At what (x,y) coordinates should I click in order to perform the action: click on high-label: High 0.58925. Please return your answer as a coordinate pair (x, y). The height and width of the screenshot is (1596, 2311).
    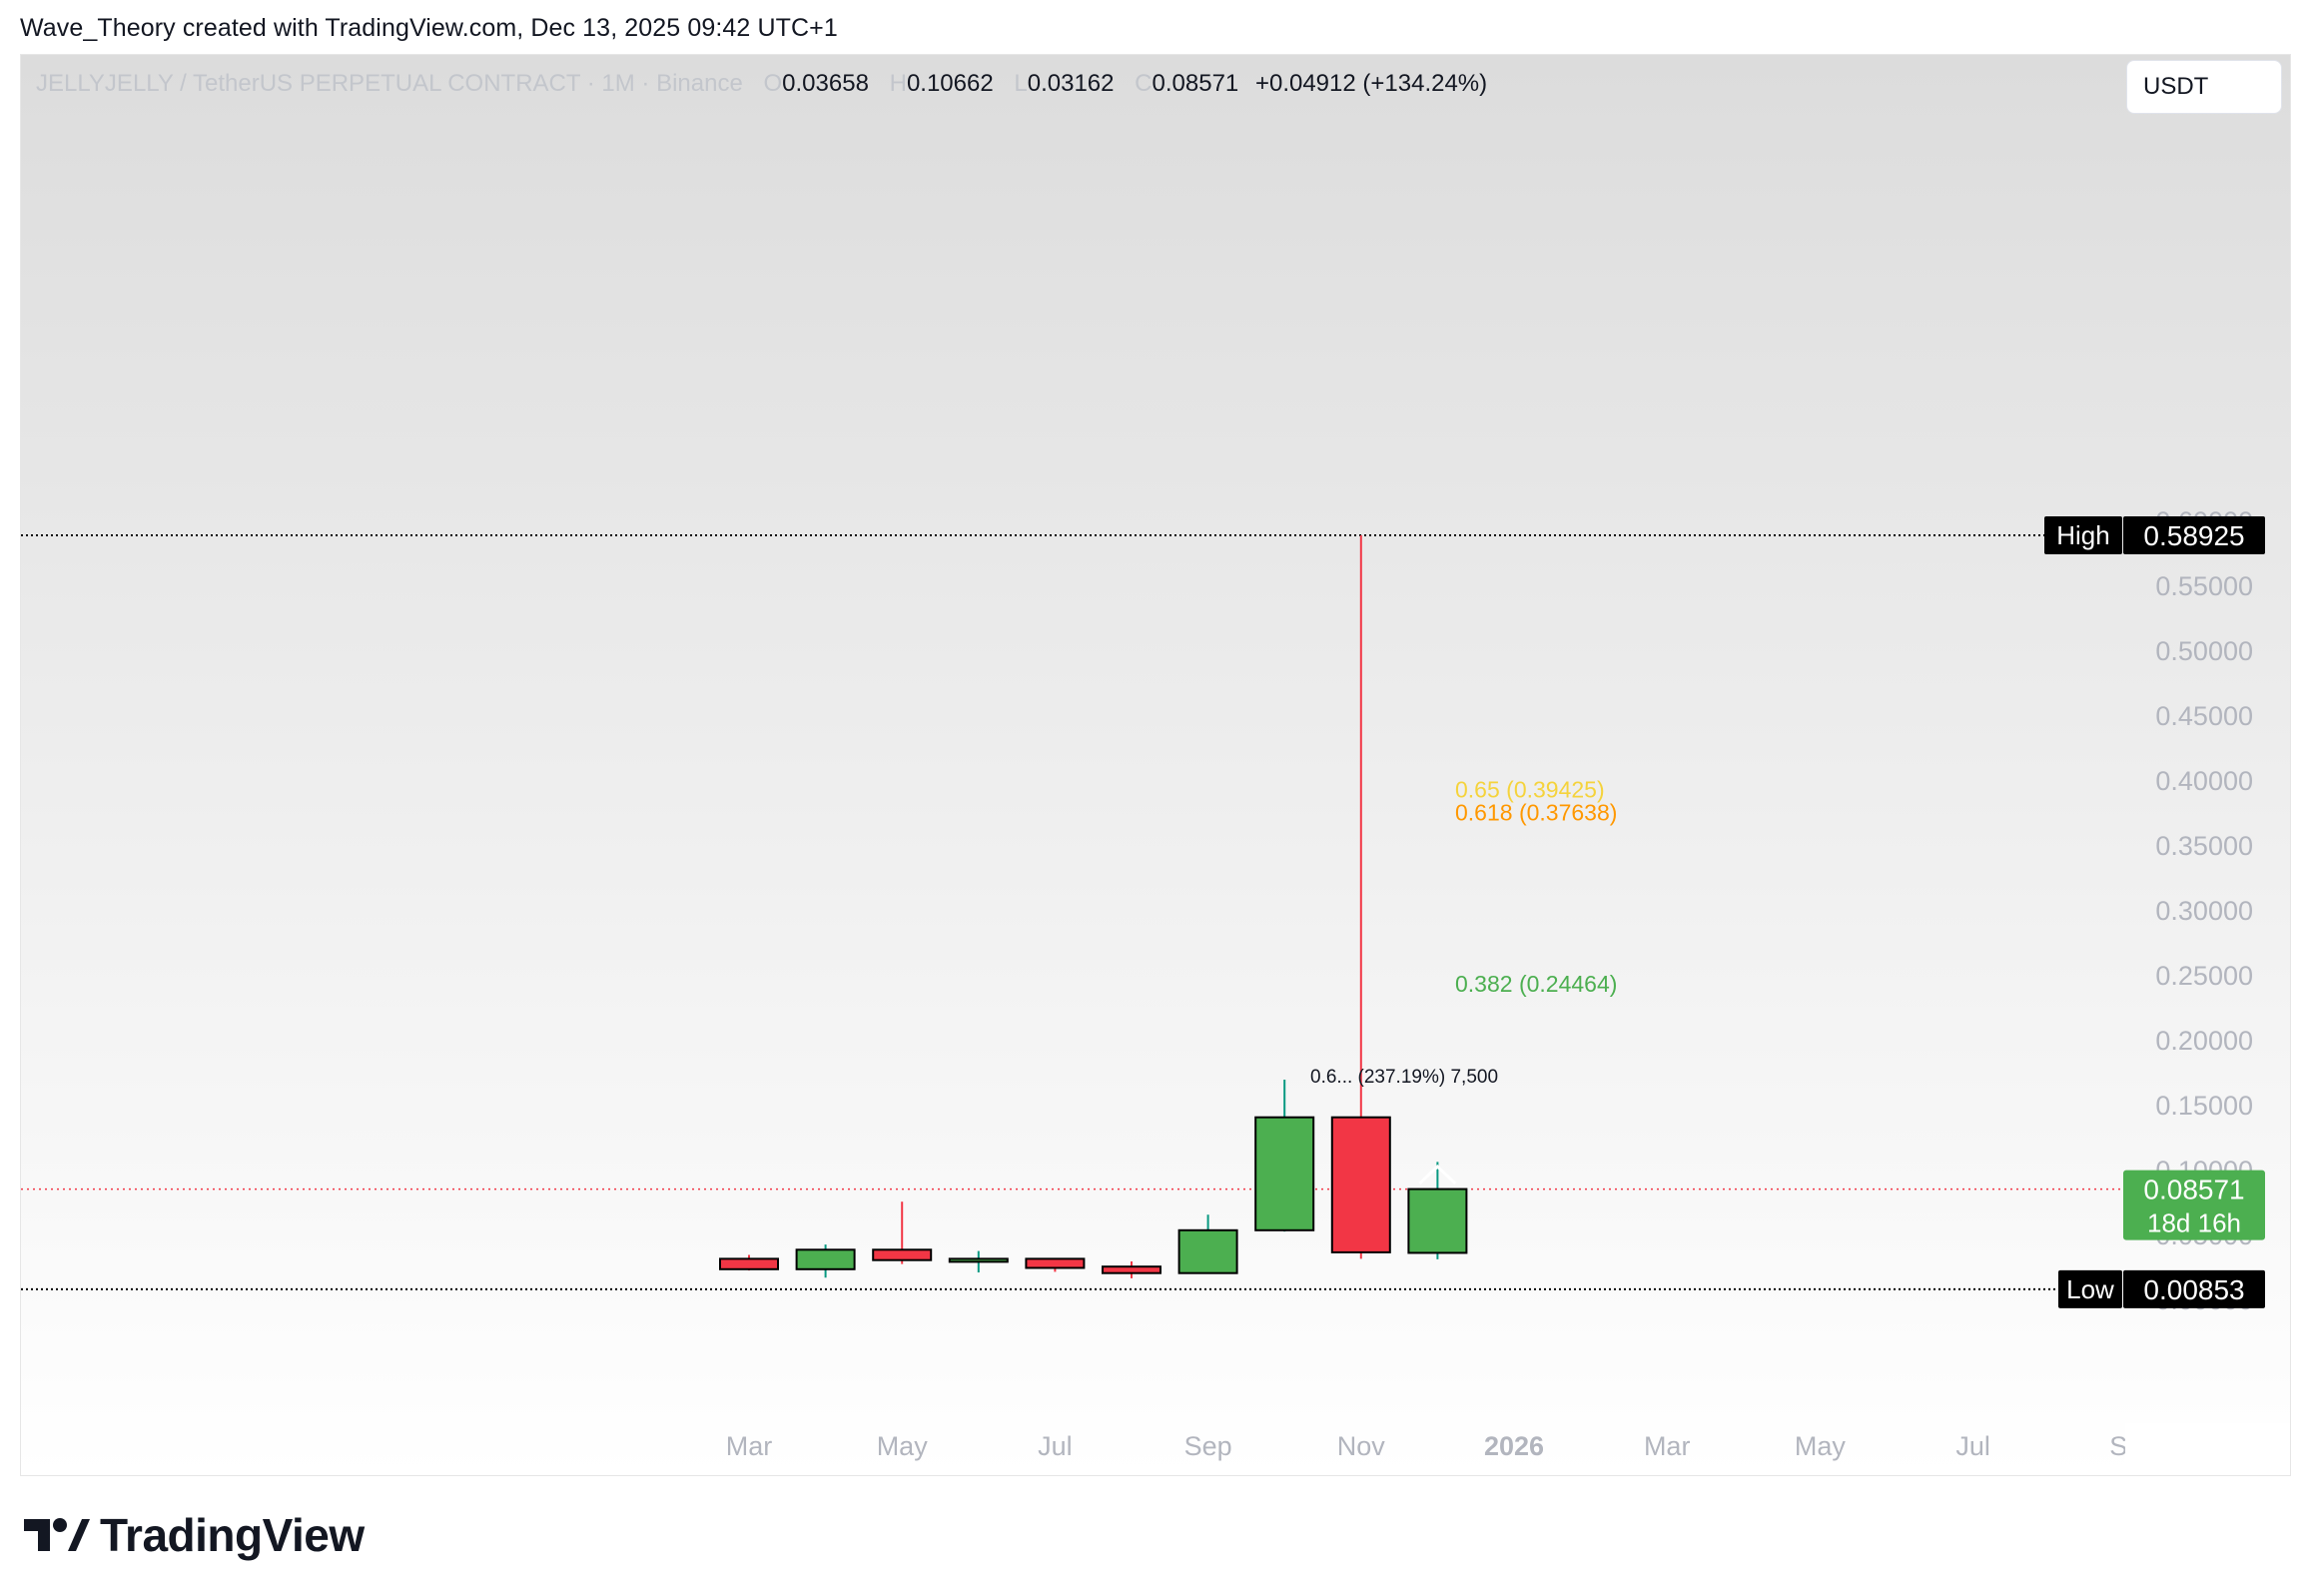
    Looking at the image, I should click on (2154, 534).